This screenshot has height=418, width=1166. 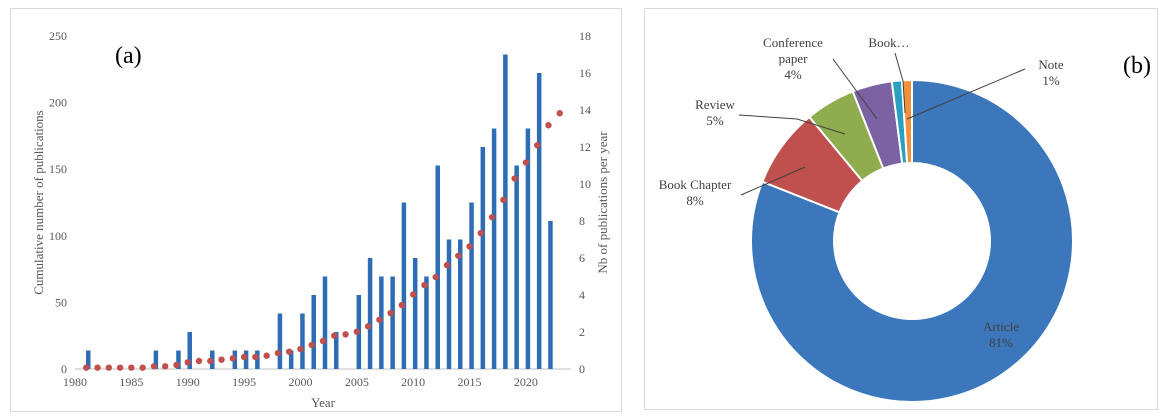 What do you see at coordinates (526, 382) in the screenshot?
I see `x-tick-2020: 2020` at bounding box center [526, 382].